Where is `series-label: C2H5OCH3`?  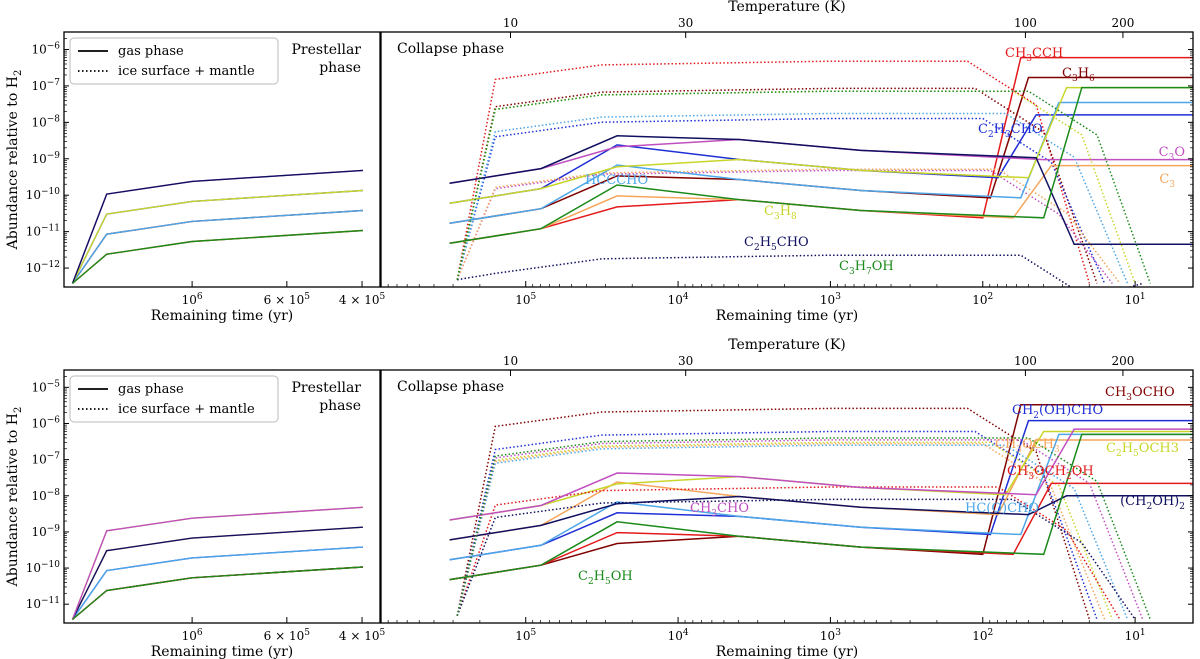 series-label: C2H5OCH3 is located at coordinates (1142, 450).